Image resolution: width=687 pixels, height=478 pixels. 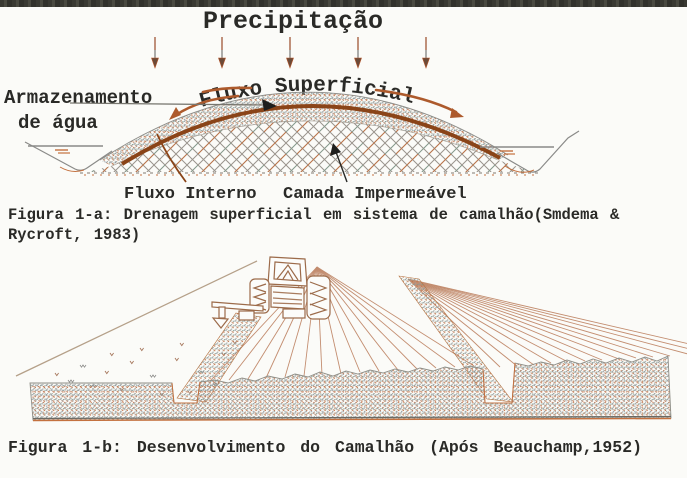 I want to click on tractor-body, so click(x=287, y=297).